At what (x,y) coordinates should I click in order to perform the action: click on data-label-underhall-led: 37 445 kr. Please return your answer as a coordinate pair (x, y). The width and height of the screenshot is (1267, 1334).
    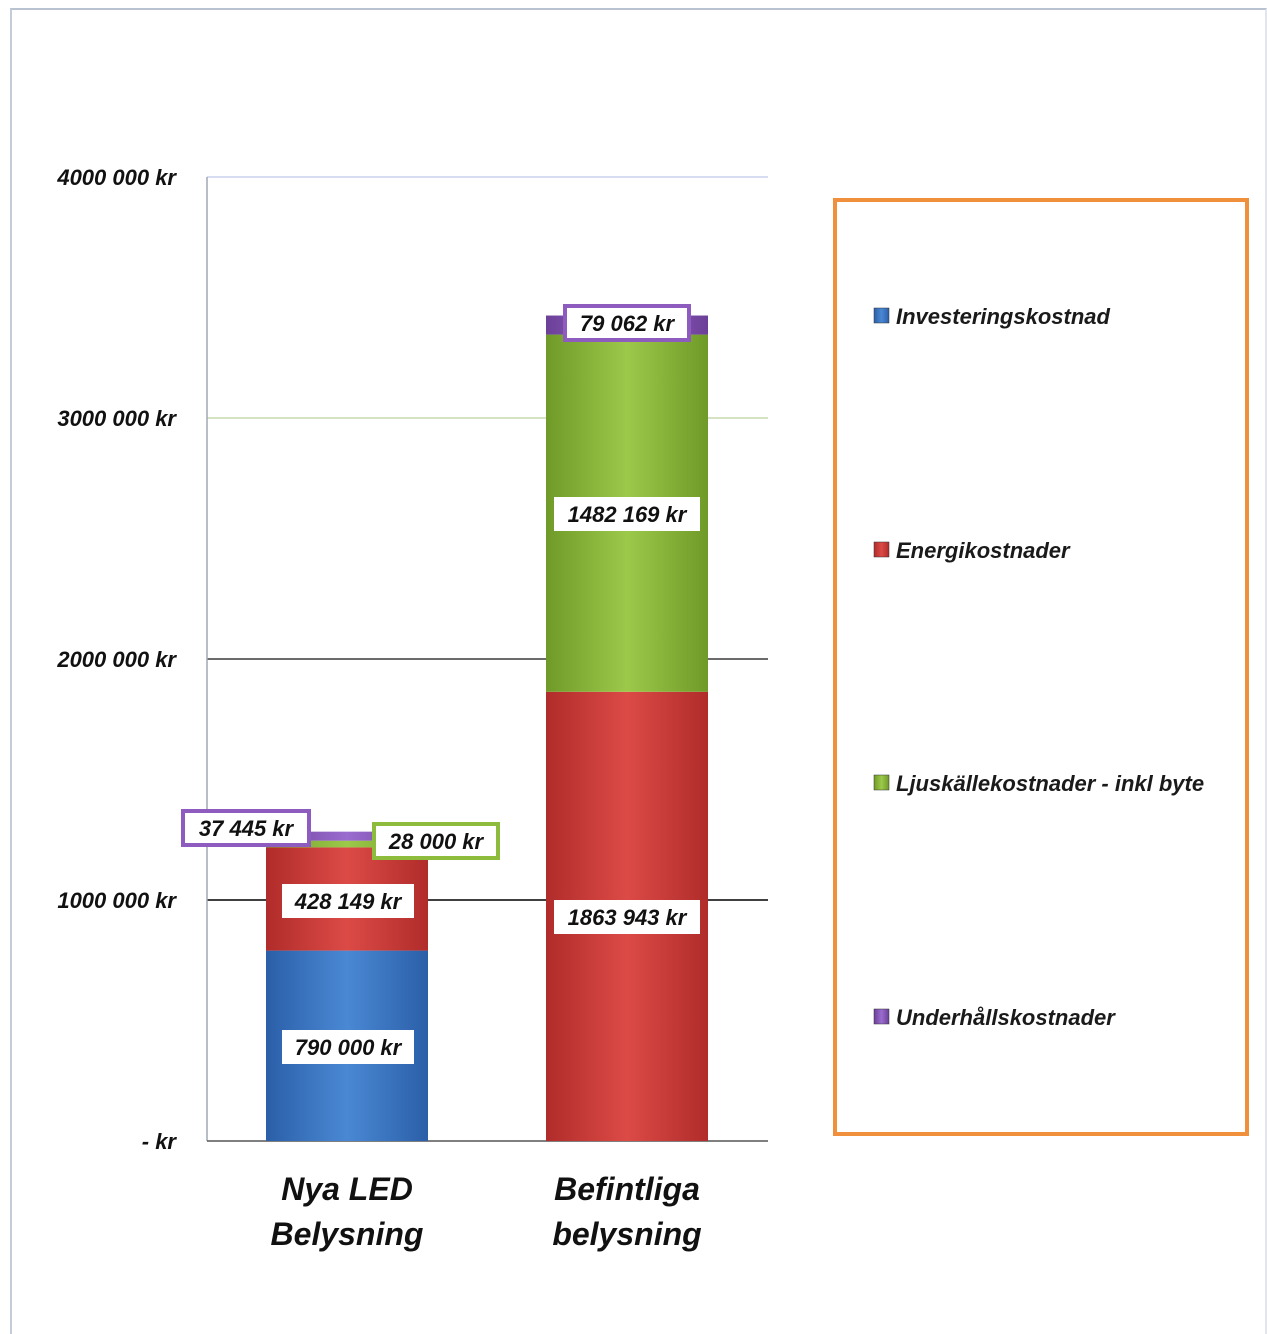
    Looking at the image, I should click on (247, 828).